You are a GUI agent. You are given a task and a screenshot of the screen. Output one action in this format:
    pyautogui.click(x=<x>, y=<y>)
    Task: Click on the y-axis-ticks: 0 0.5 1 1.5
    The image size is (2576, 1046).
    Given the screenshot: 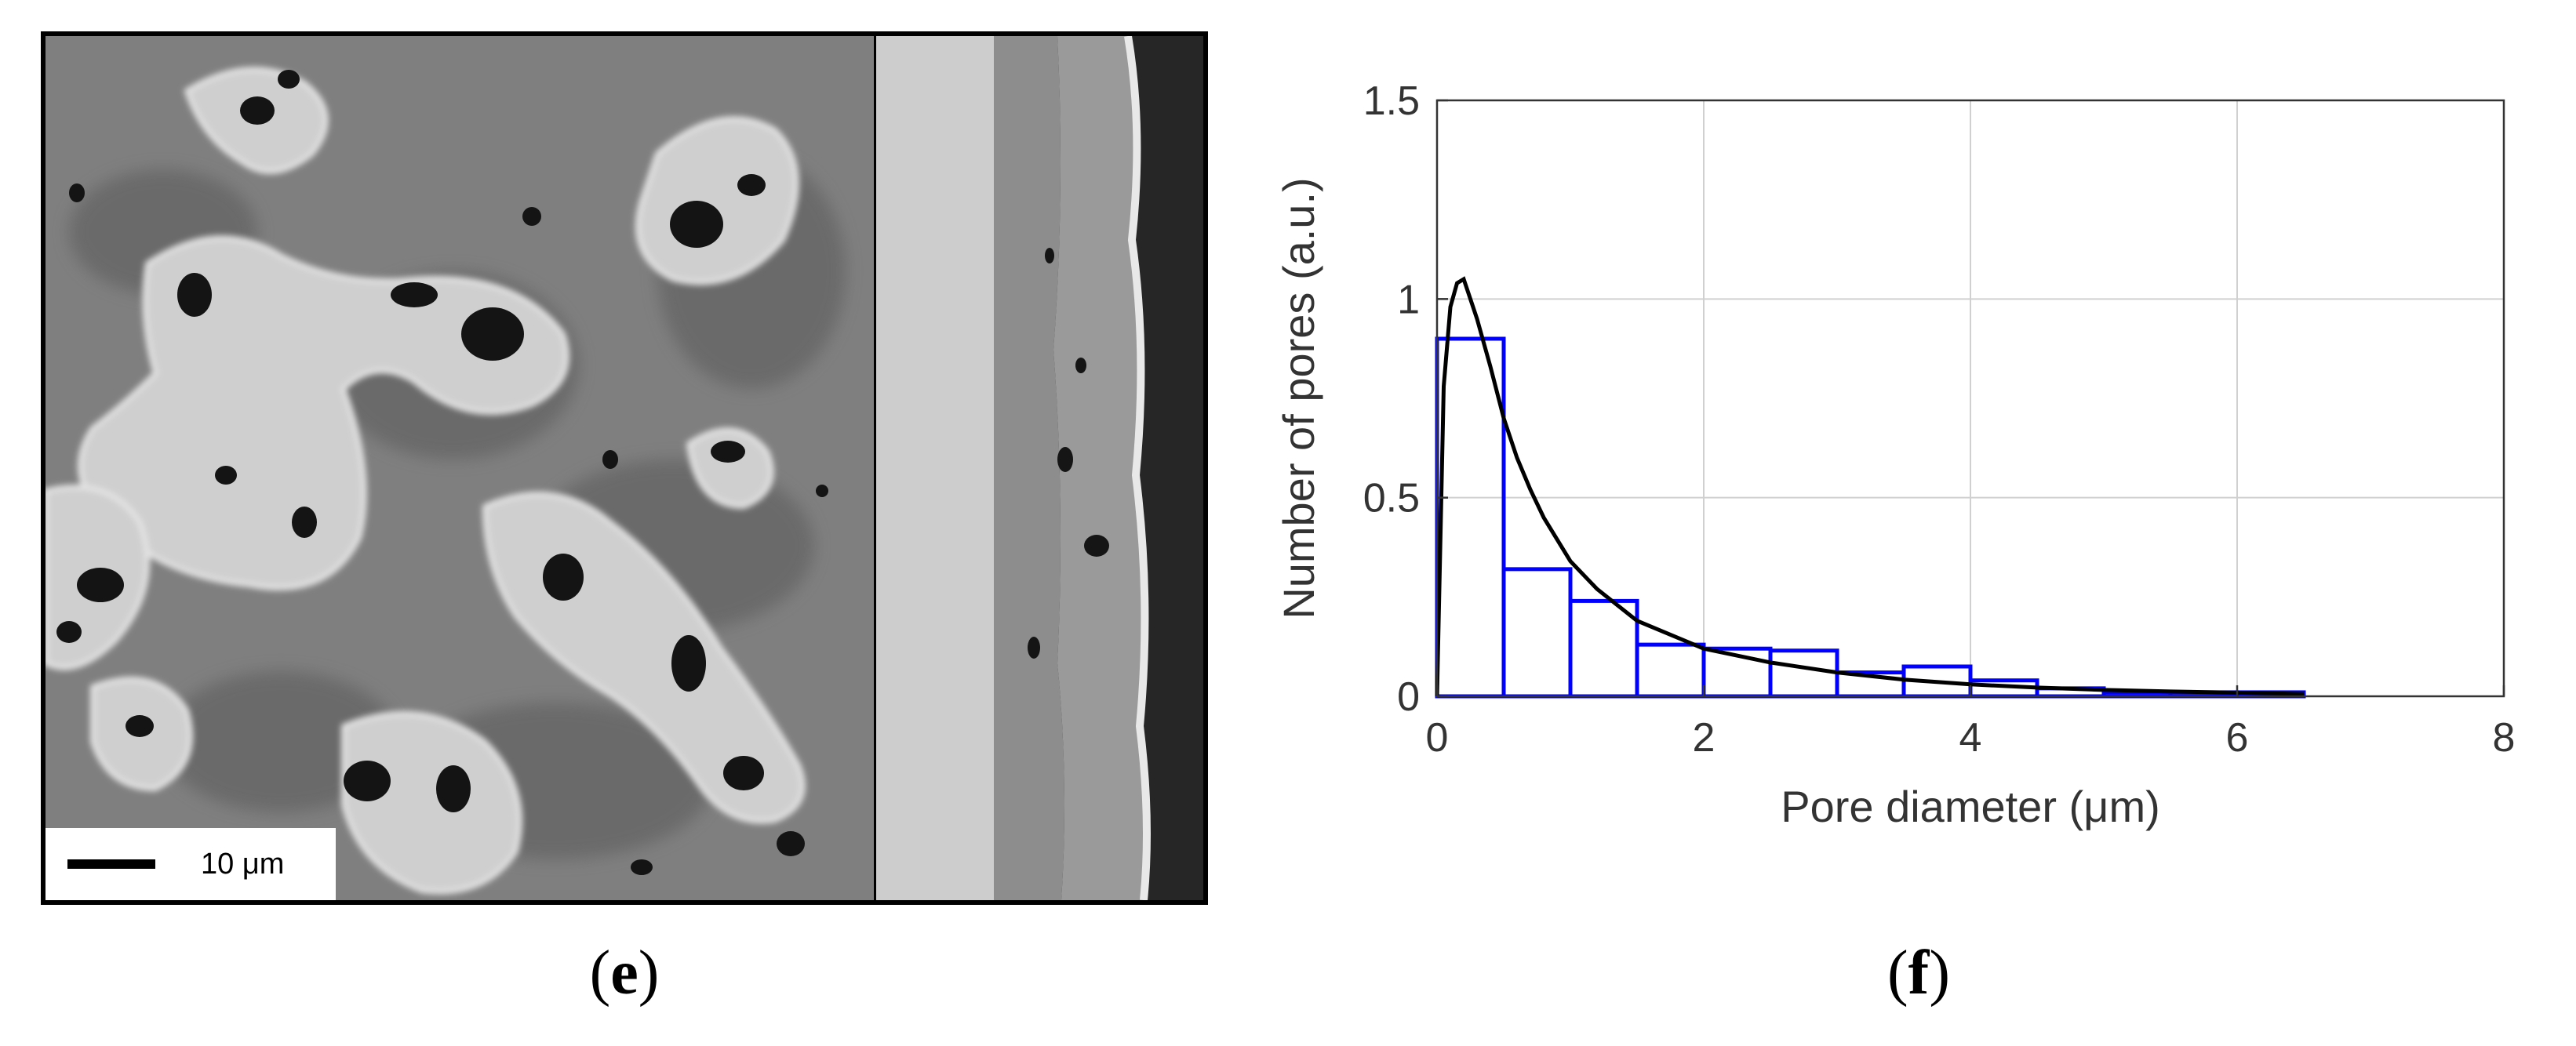 What is the action you would take?
    pyautogui.click(x=1405, y=399)
    